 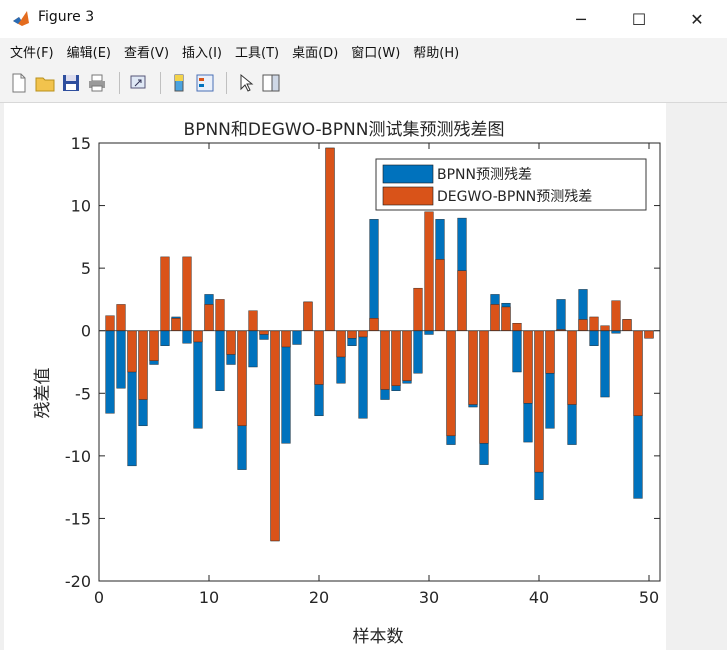 I want to click on plot-tools-icon, so click(x=271, y=83).